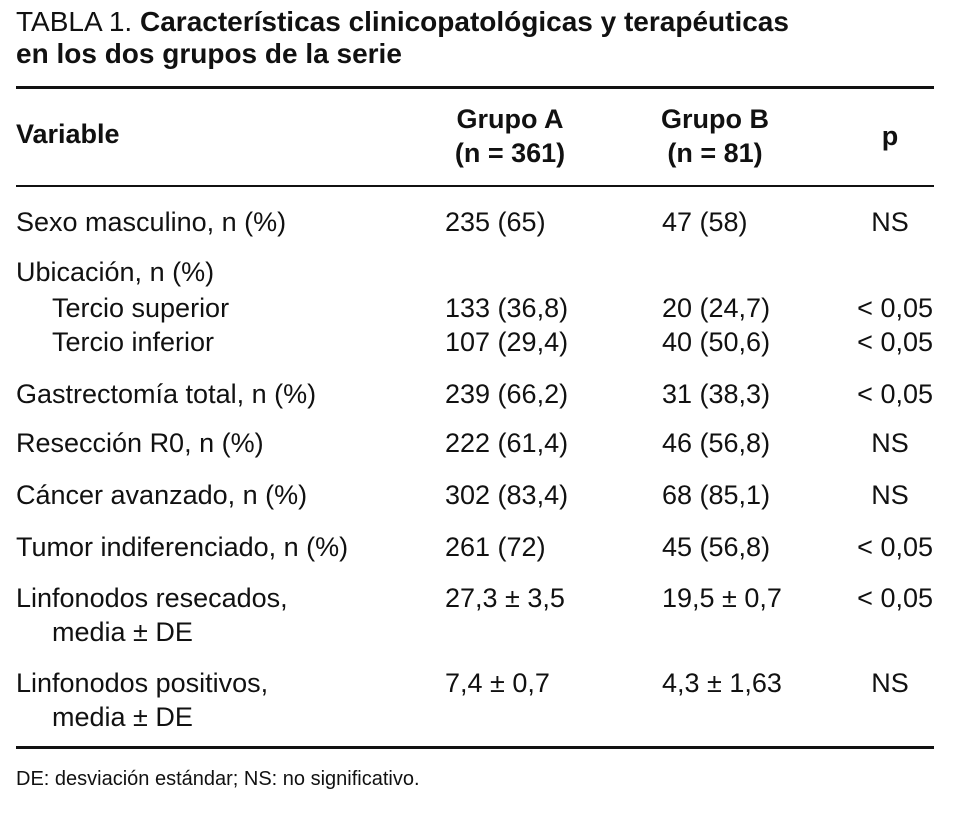 The width and height of the screenshot is (957, 813). Describe the element at coordinates (141, 308) in the screenshot. I see `row-variable: Tercio superior` at that location.